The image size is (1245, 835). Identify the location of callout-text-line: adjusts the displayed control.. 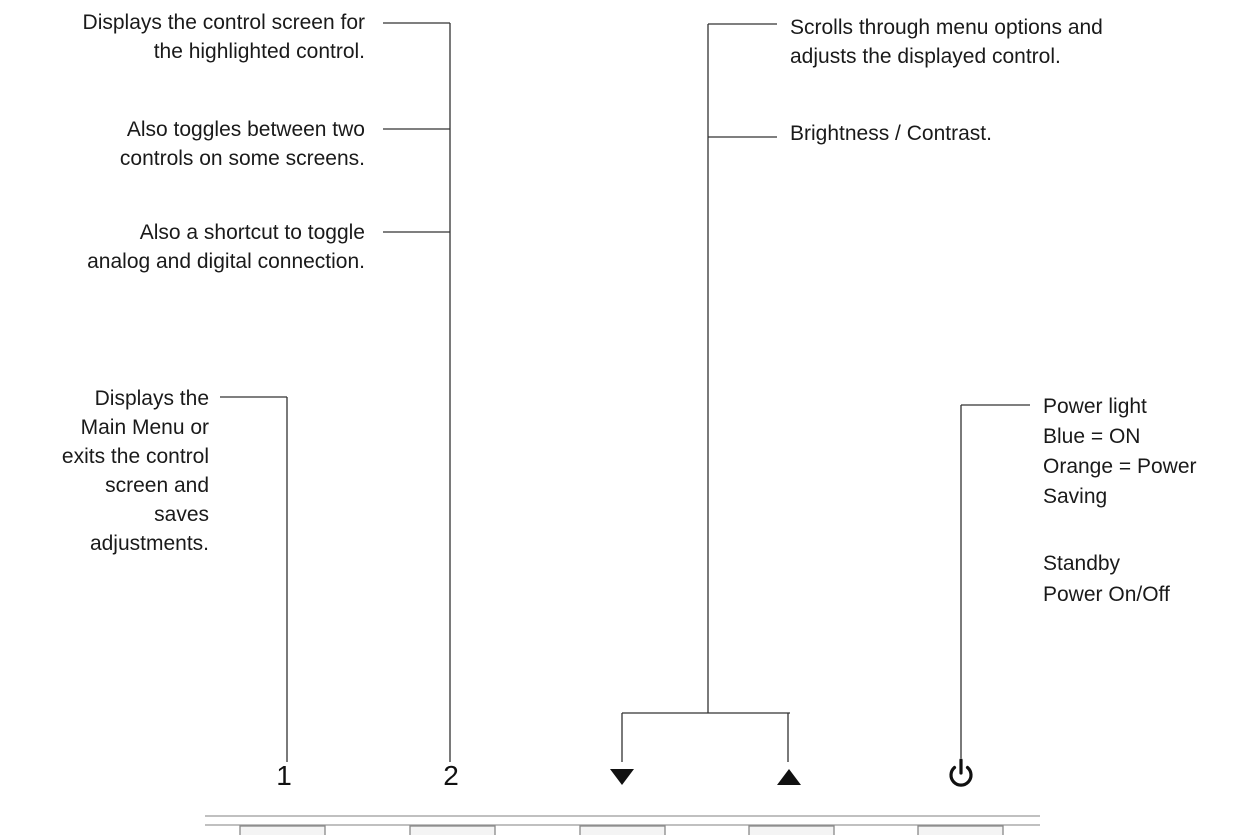
(925, 56).